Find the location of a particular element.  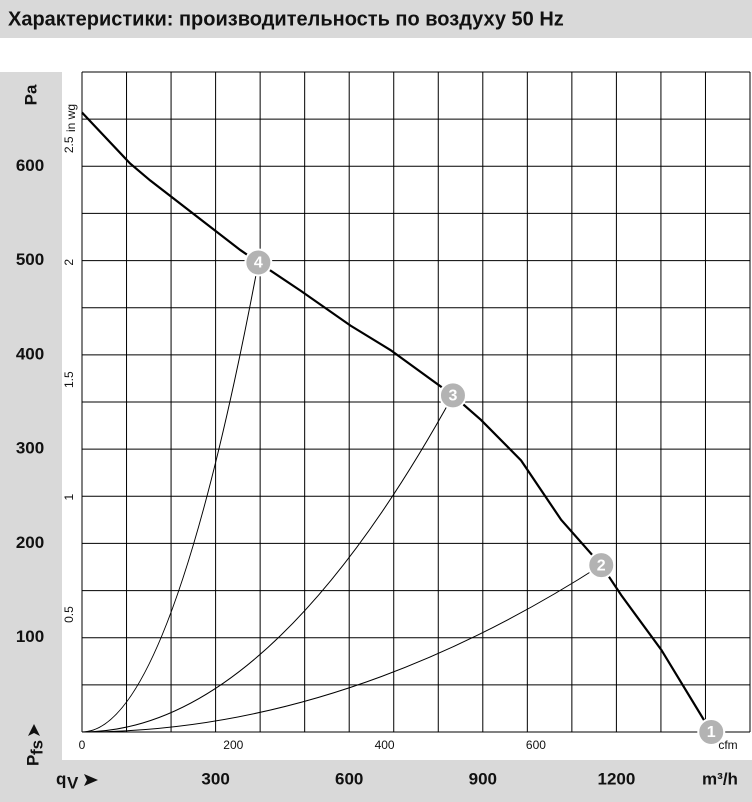

y2-tick-label: 1.5 is located at coordinates (69, 379).